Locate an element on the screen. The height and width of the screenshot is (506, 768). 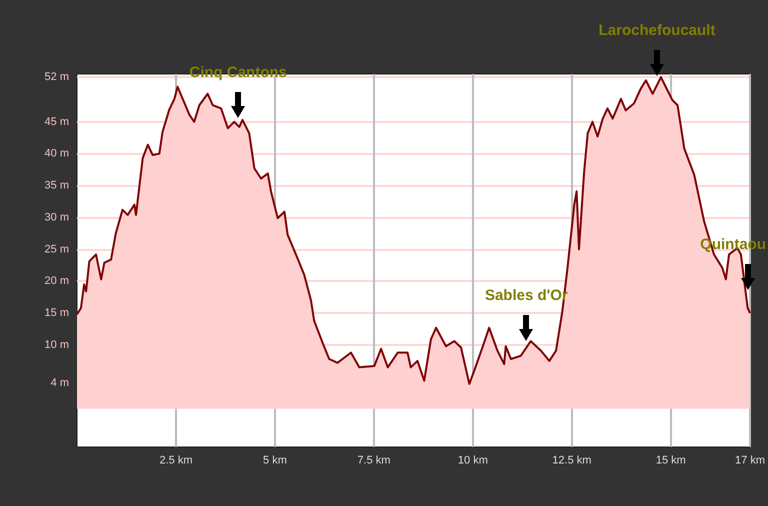
y-tick-label: 4 m is located at coordinates (59, 383).